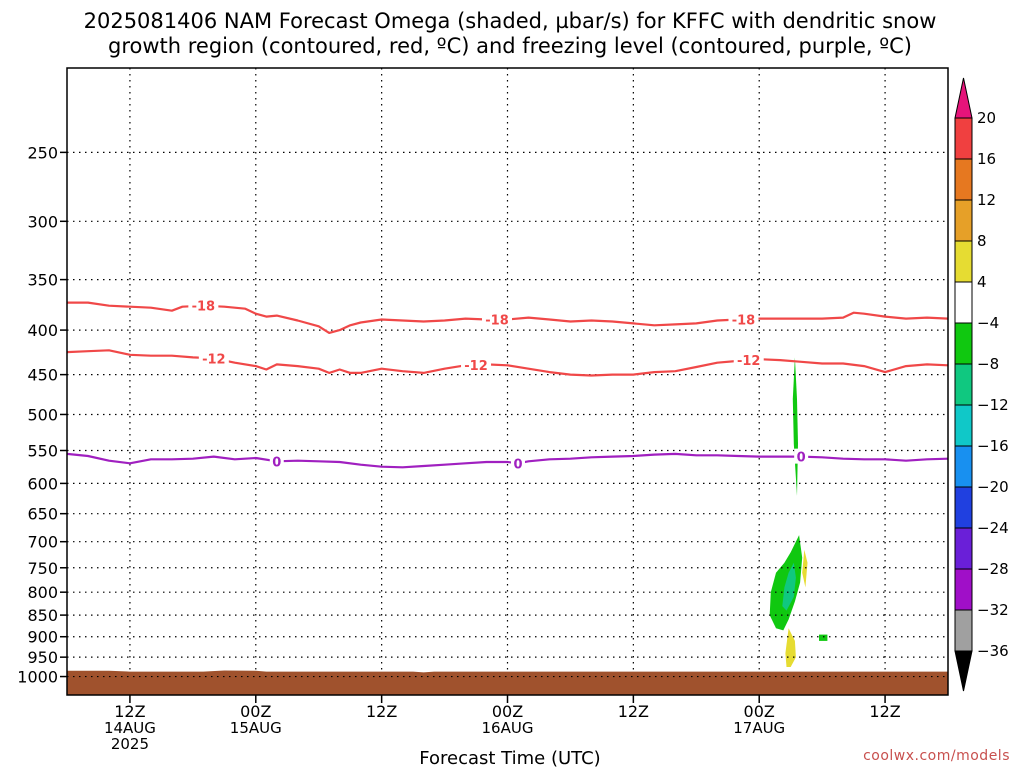 This screenshot has width=1024, height=768. What do you see at coordinates (381, 711) in the screenshot?
I see `x-tick-label-h30-0: 12Z` at bounding box center [381, 711].